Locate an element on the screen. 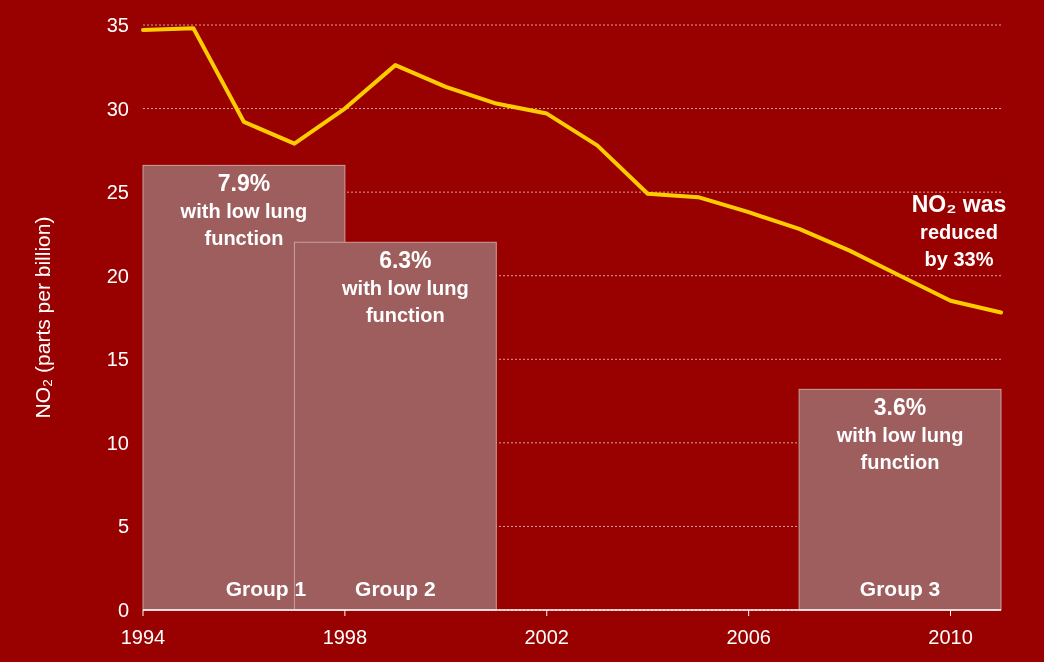 This screenshot has width=1044, height=662. annotation: NO₂ was reduced by 33% is located at coordinates (959, 231).